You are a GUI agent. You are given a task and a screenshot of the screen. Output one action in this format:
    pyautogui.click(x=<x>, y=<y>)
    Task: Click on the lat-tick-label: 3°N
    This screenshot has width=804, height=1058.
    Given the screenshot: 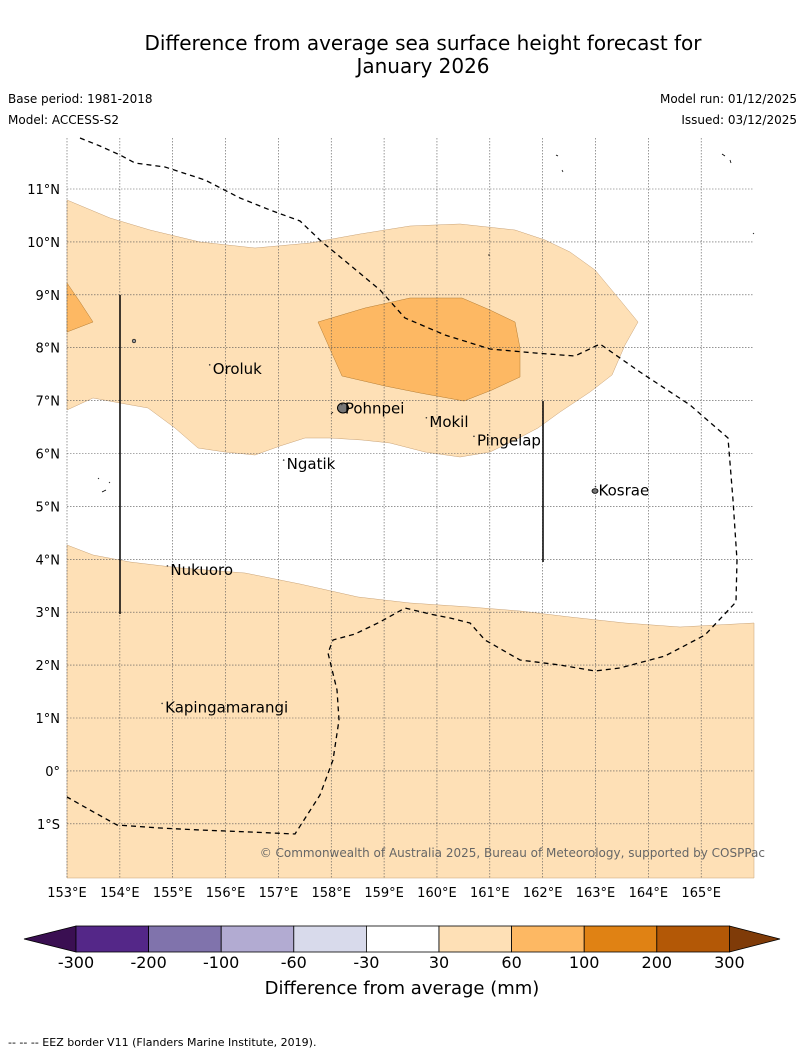 What is the action you would take?
    pyautogui.click(x=48, y=613)
    